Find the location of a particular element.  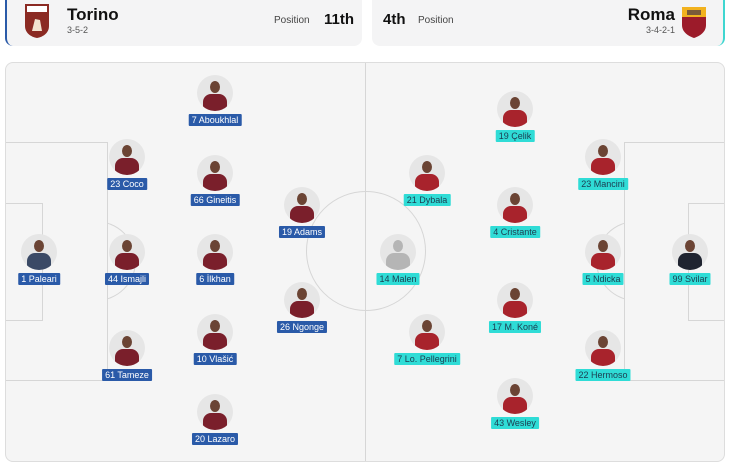

away-team-card: 4th Position Roma 3-4-2-1 is located at coordinates (548, 23).